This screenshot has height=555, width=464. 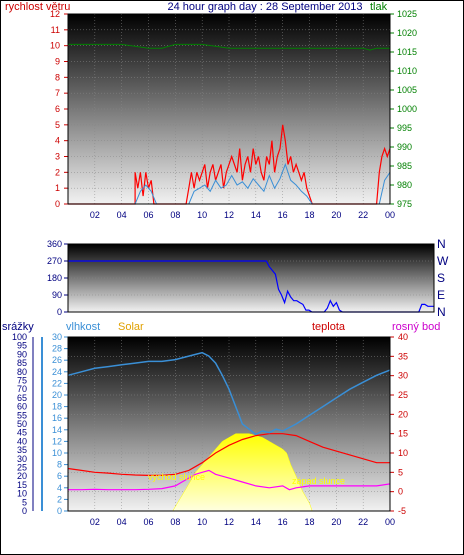 I want to click on wind-speed-tick-label: 10, so click(x=55, y=46).